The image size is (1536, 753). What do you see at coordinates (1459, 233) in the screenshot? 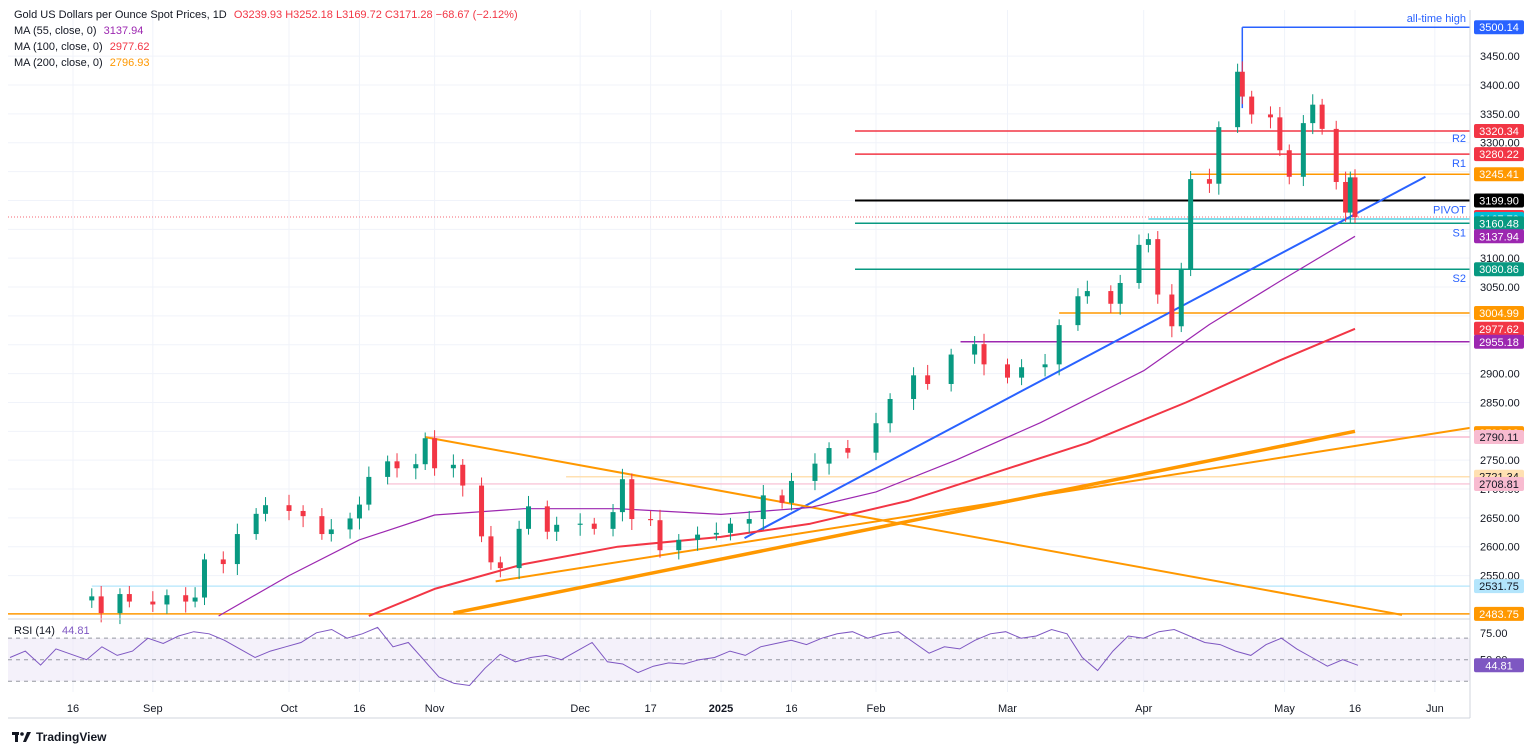
I see `s1-tag: S1` at bounding box center [1459, 233].